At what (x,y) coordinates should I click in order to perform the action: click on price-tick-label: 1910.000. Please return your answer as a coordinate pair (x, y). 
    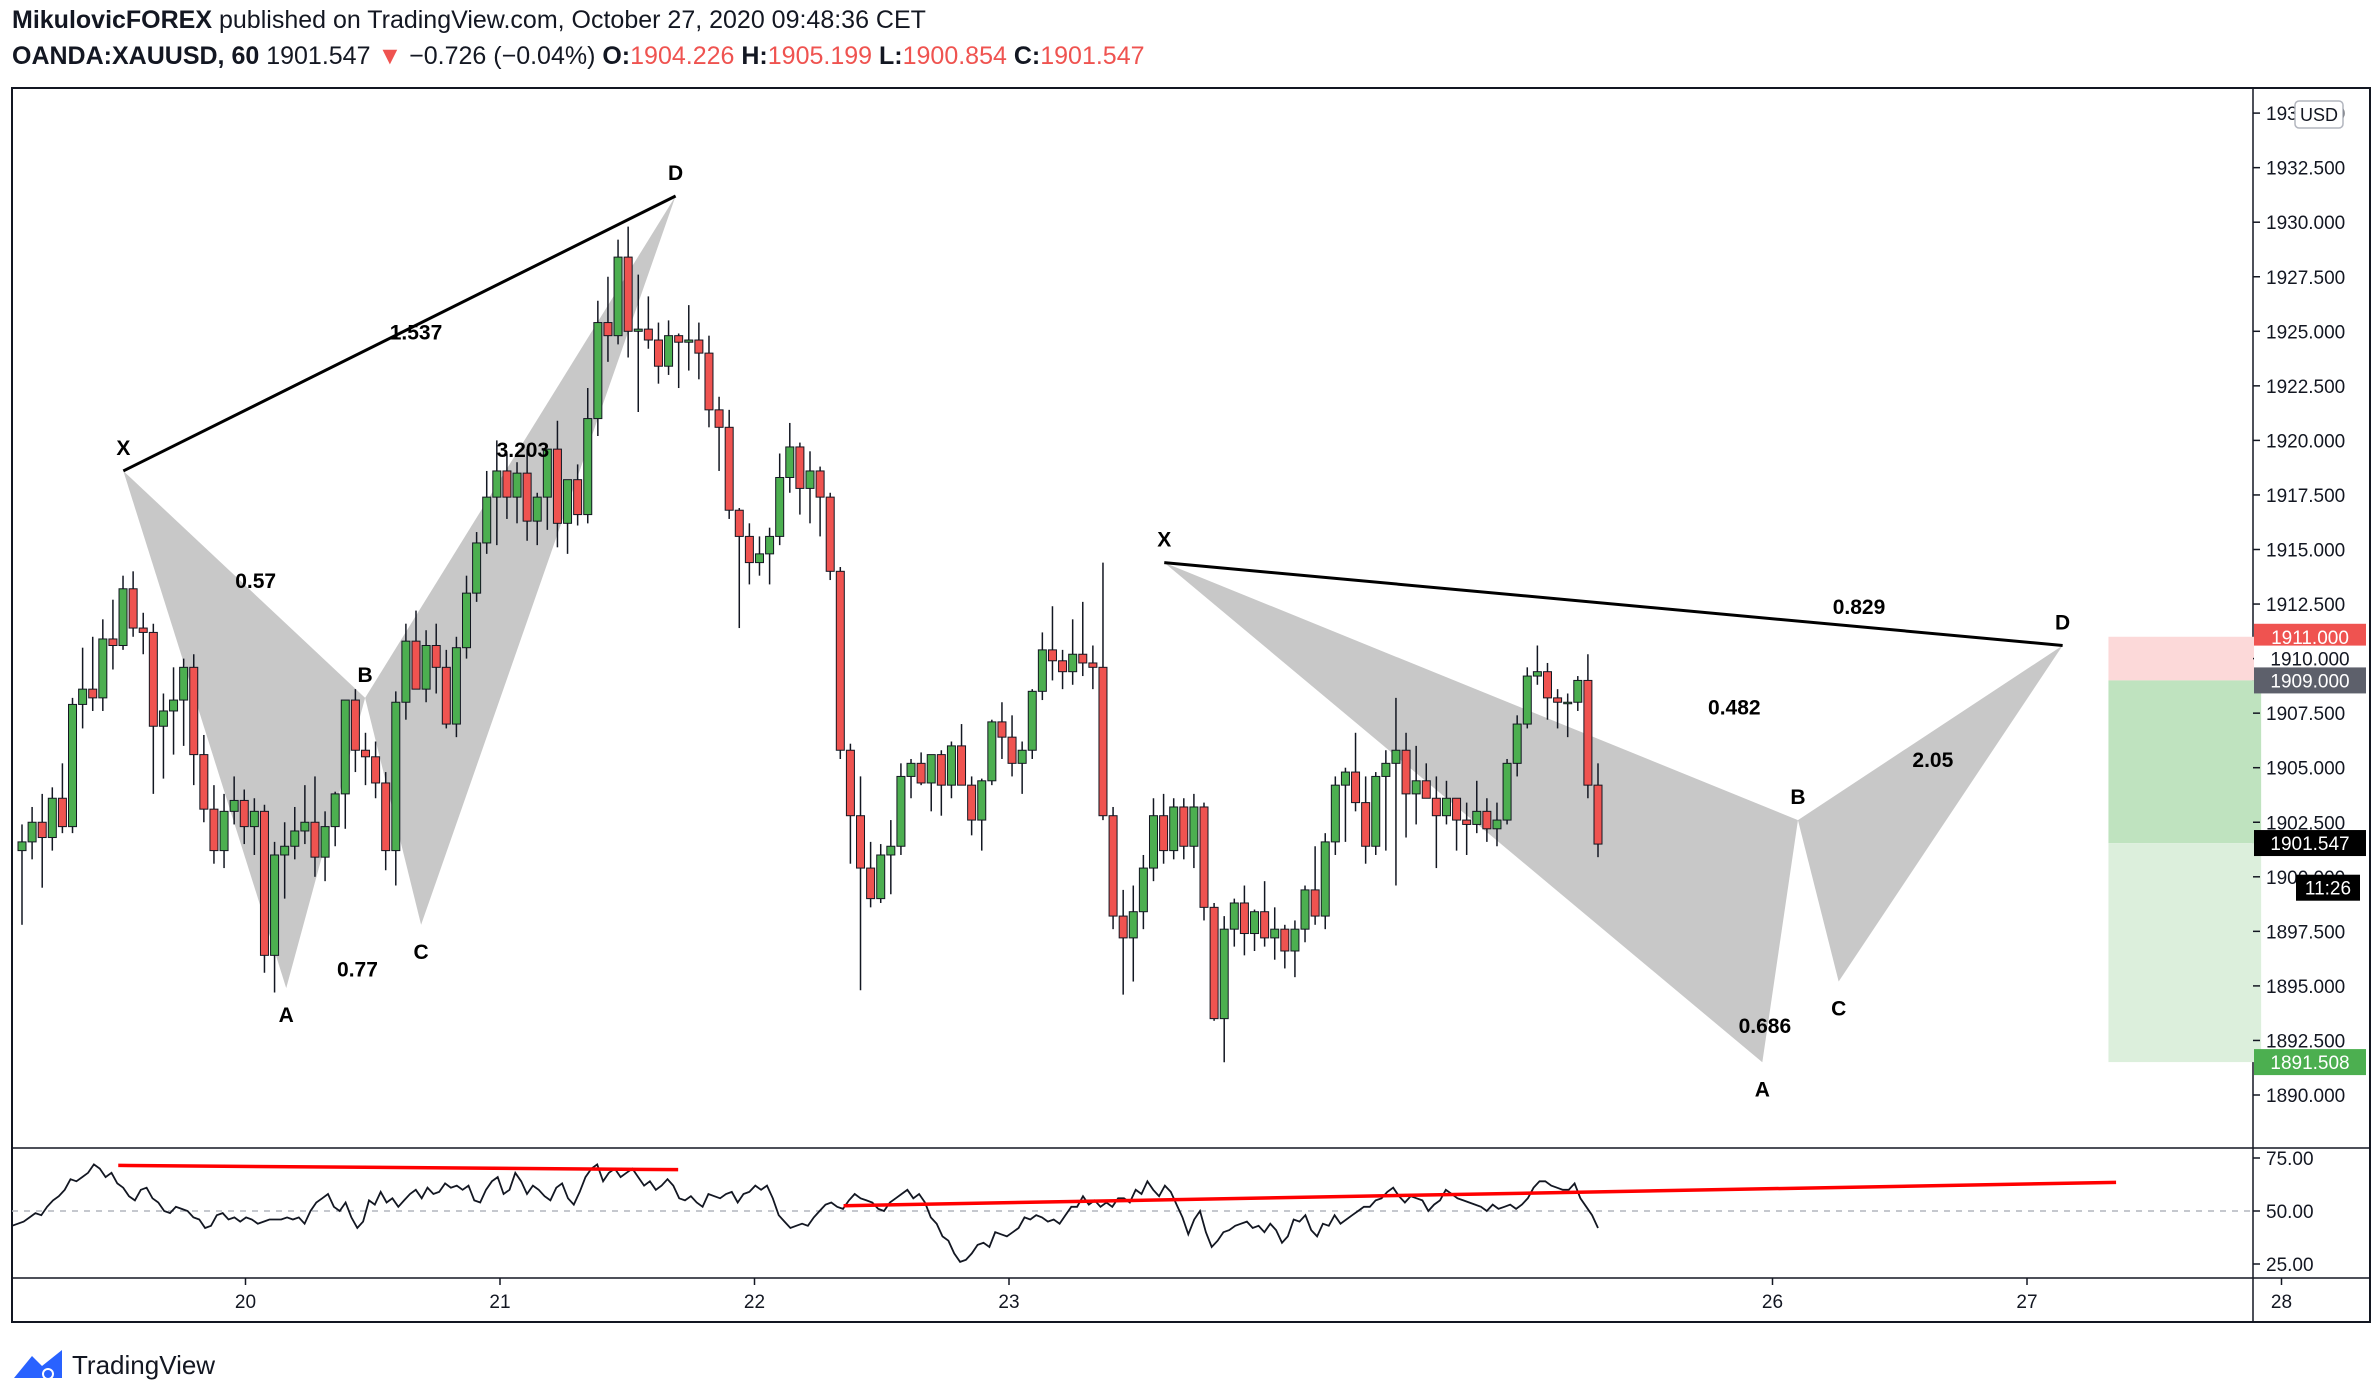
    Looking at the image, I should click on (2305, 660).